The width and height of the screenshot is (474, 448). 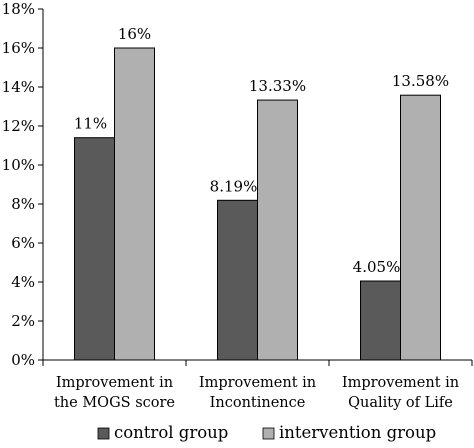 What do you see at coordinates (171, 432) in the screenshot?
I see `legend-label-control: control group` at bounding box center [171, 432].